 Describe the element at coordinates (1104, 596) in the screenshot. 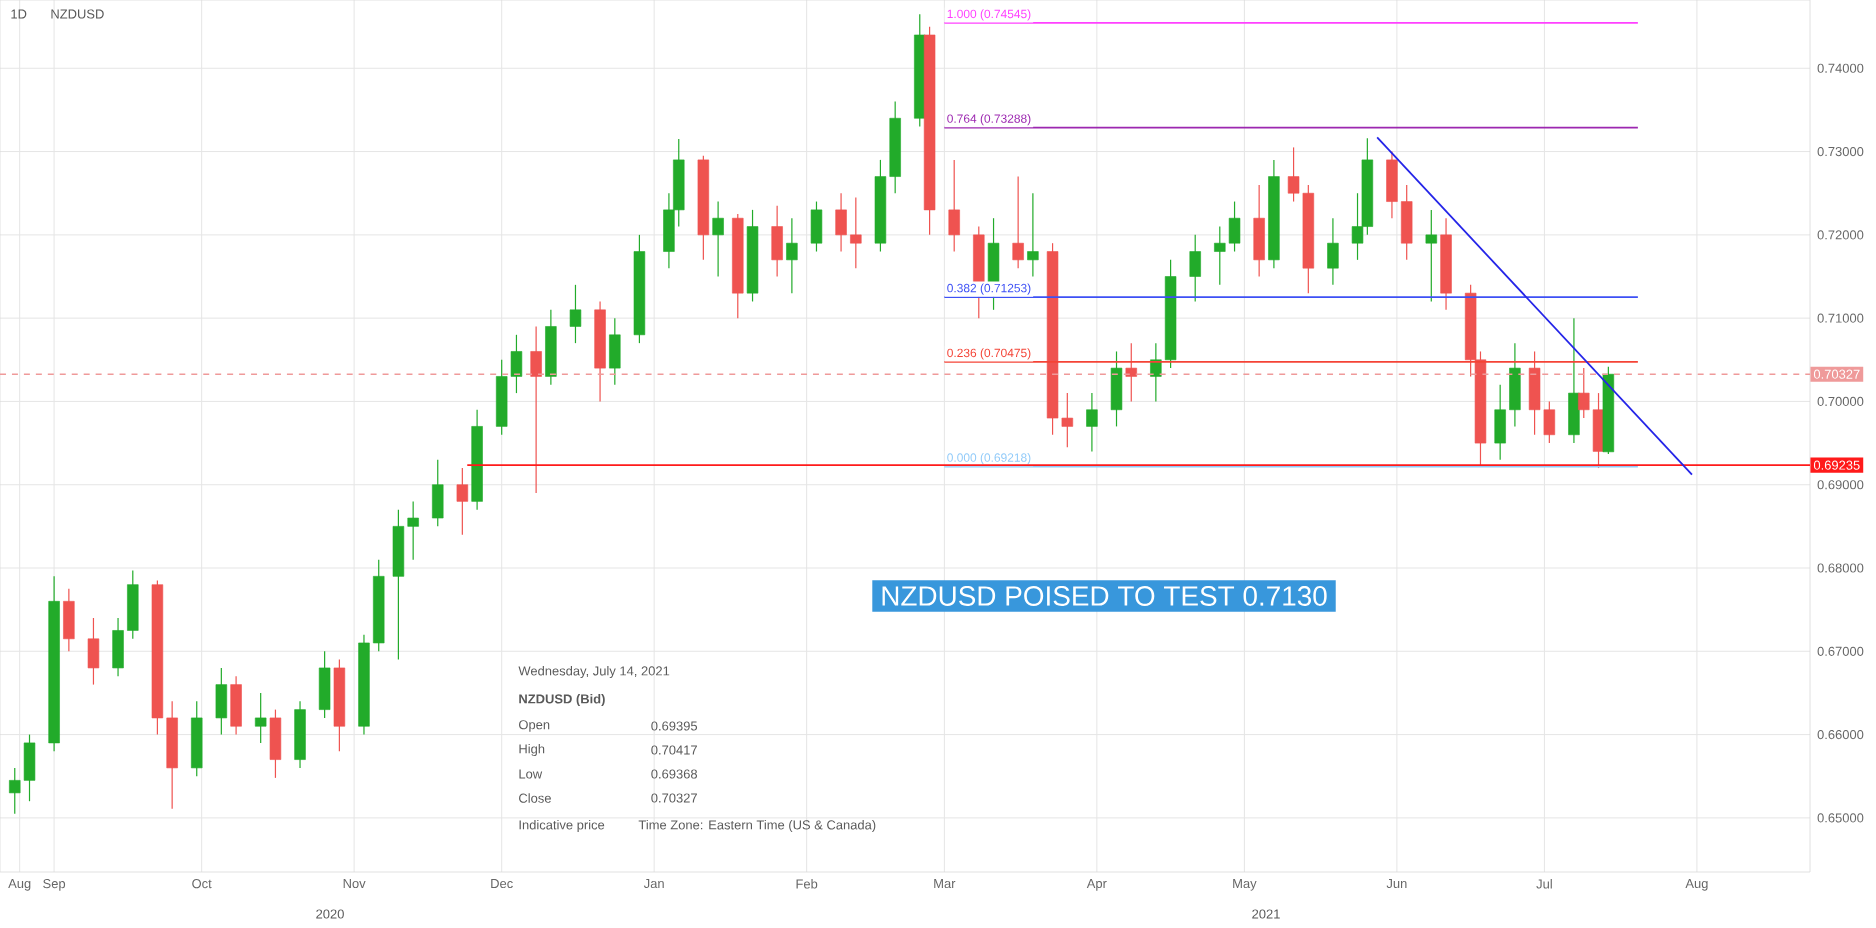

I see `annotation: NZDUSD POISED TO TEST 0.7130` at that location.